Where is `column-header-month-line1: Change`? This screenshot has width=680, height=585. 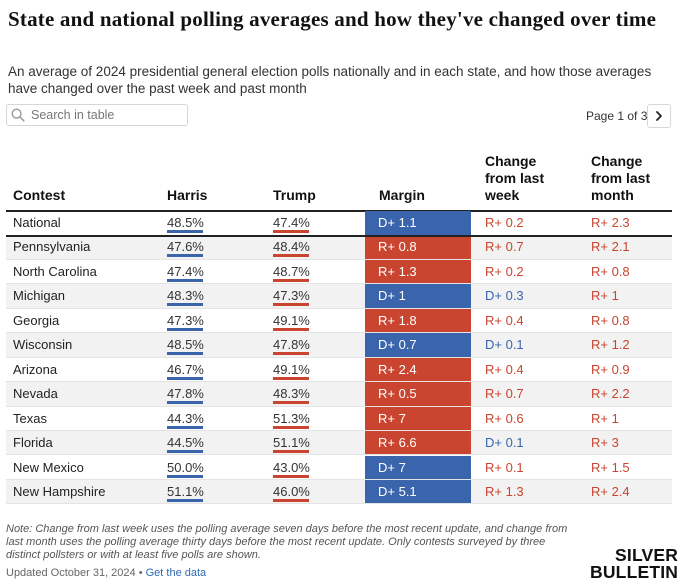 column-header-month-line1: Change is located at coordinates (617, 161).